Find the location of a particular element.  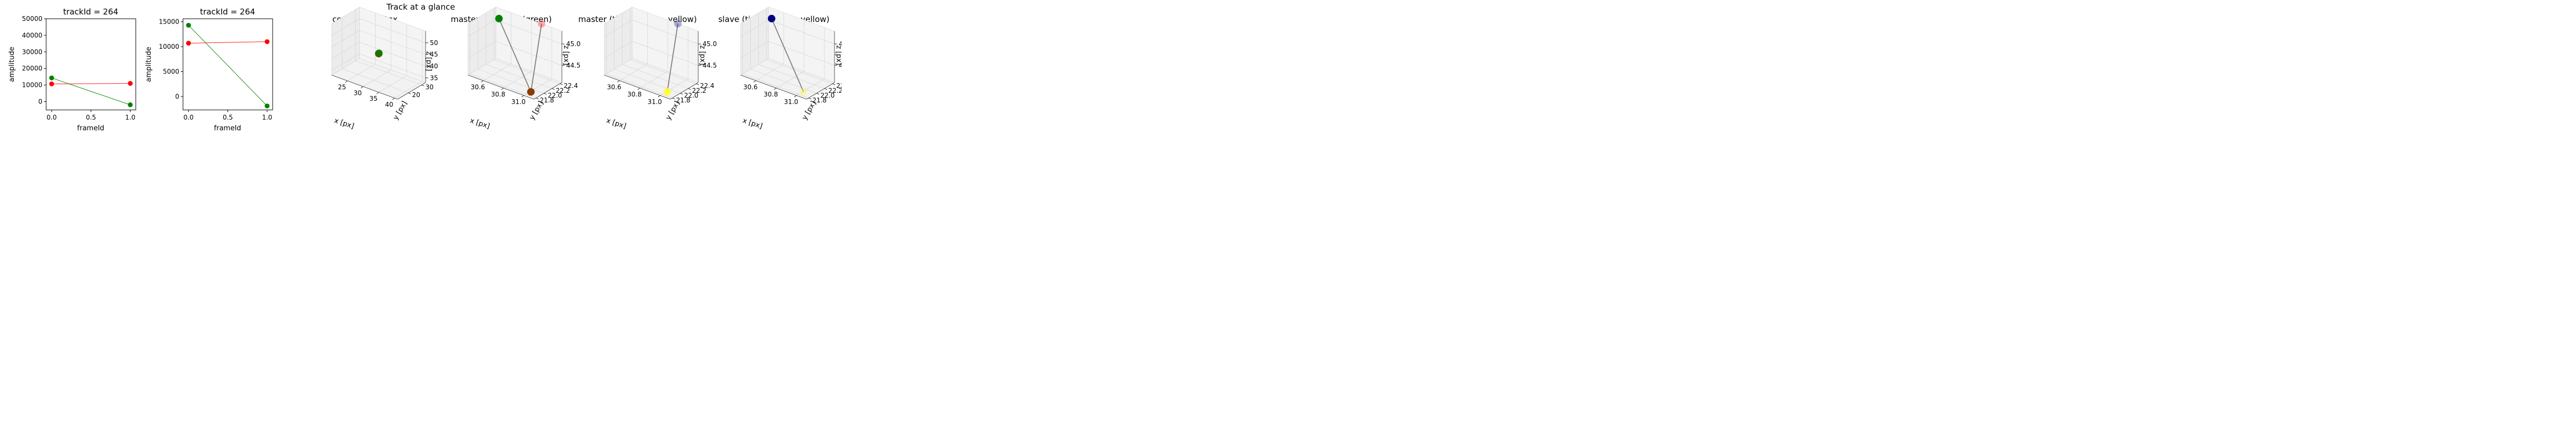

scatter-point-master is located at coordinates (531, 92).